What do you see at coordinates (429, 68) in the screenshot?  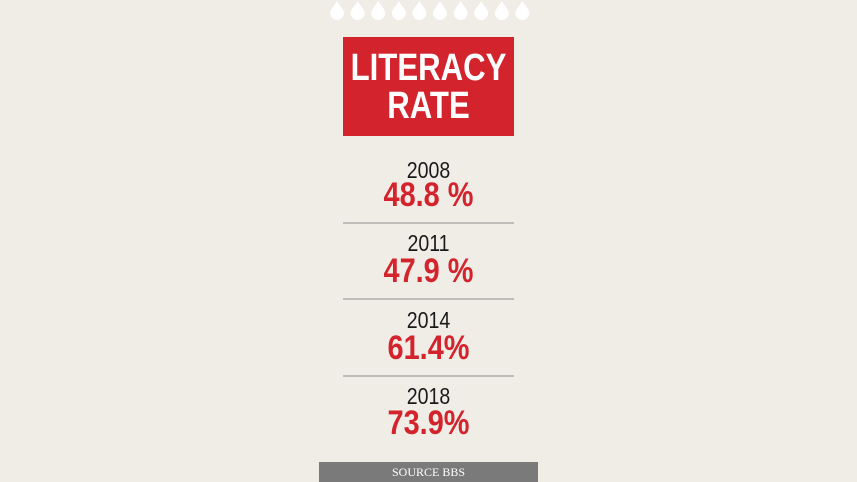 I see `title-line: LITERACY` at bounding box center [429, 68].